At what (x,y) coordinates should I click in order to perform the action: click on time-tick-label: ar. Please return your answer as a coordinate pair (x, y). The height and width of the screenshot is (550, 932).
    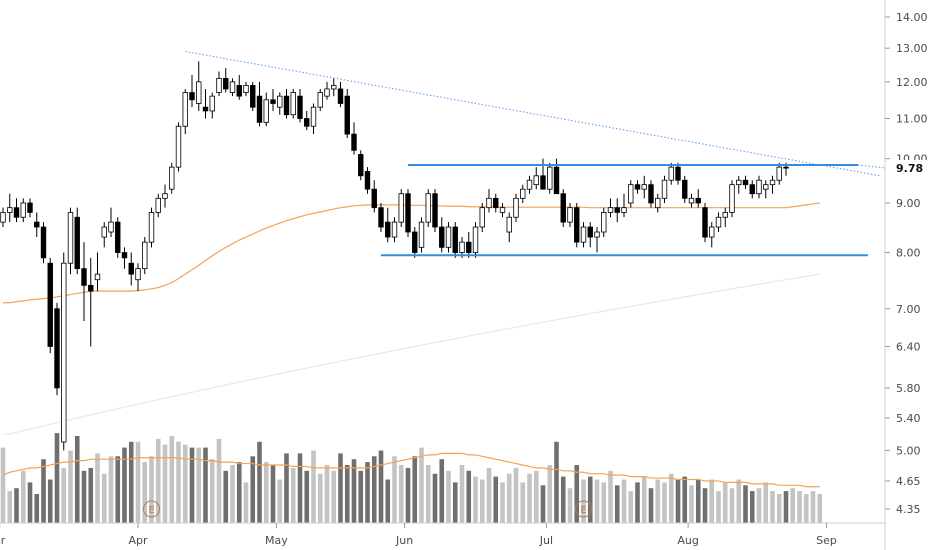
    Looking at the image, I should click on (3, 540).